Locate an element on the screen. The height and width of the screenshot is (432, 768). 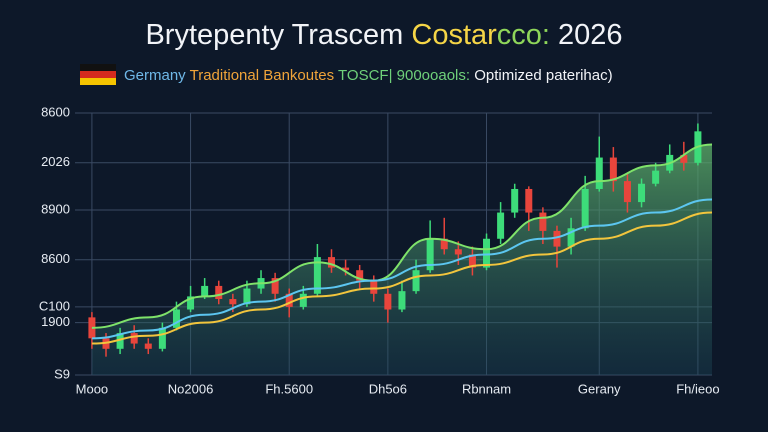
y-tick-label: 8900 is located at coordinates (55, 208).